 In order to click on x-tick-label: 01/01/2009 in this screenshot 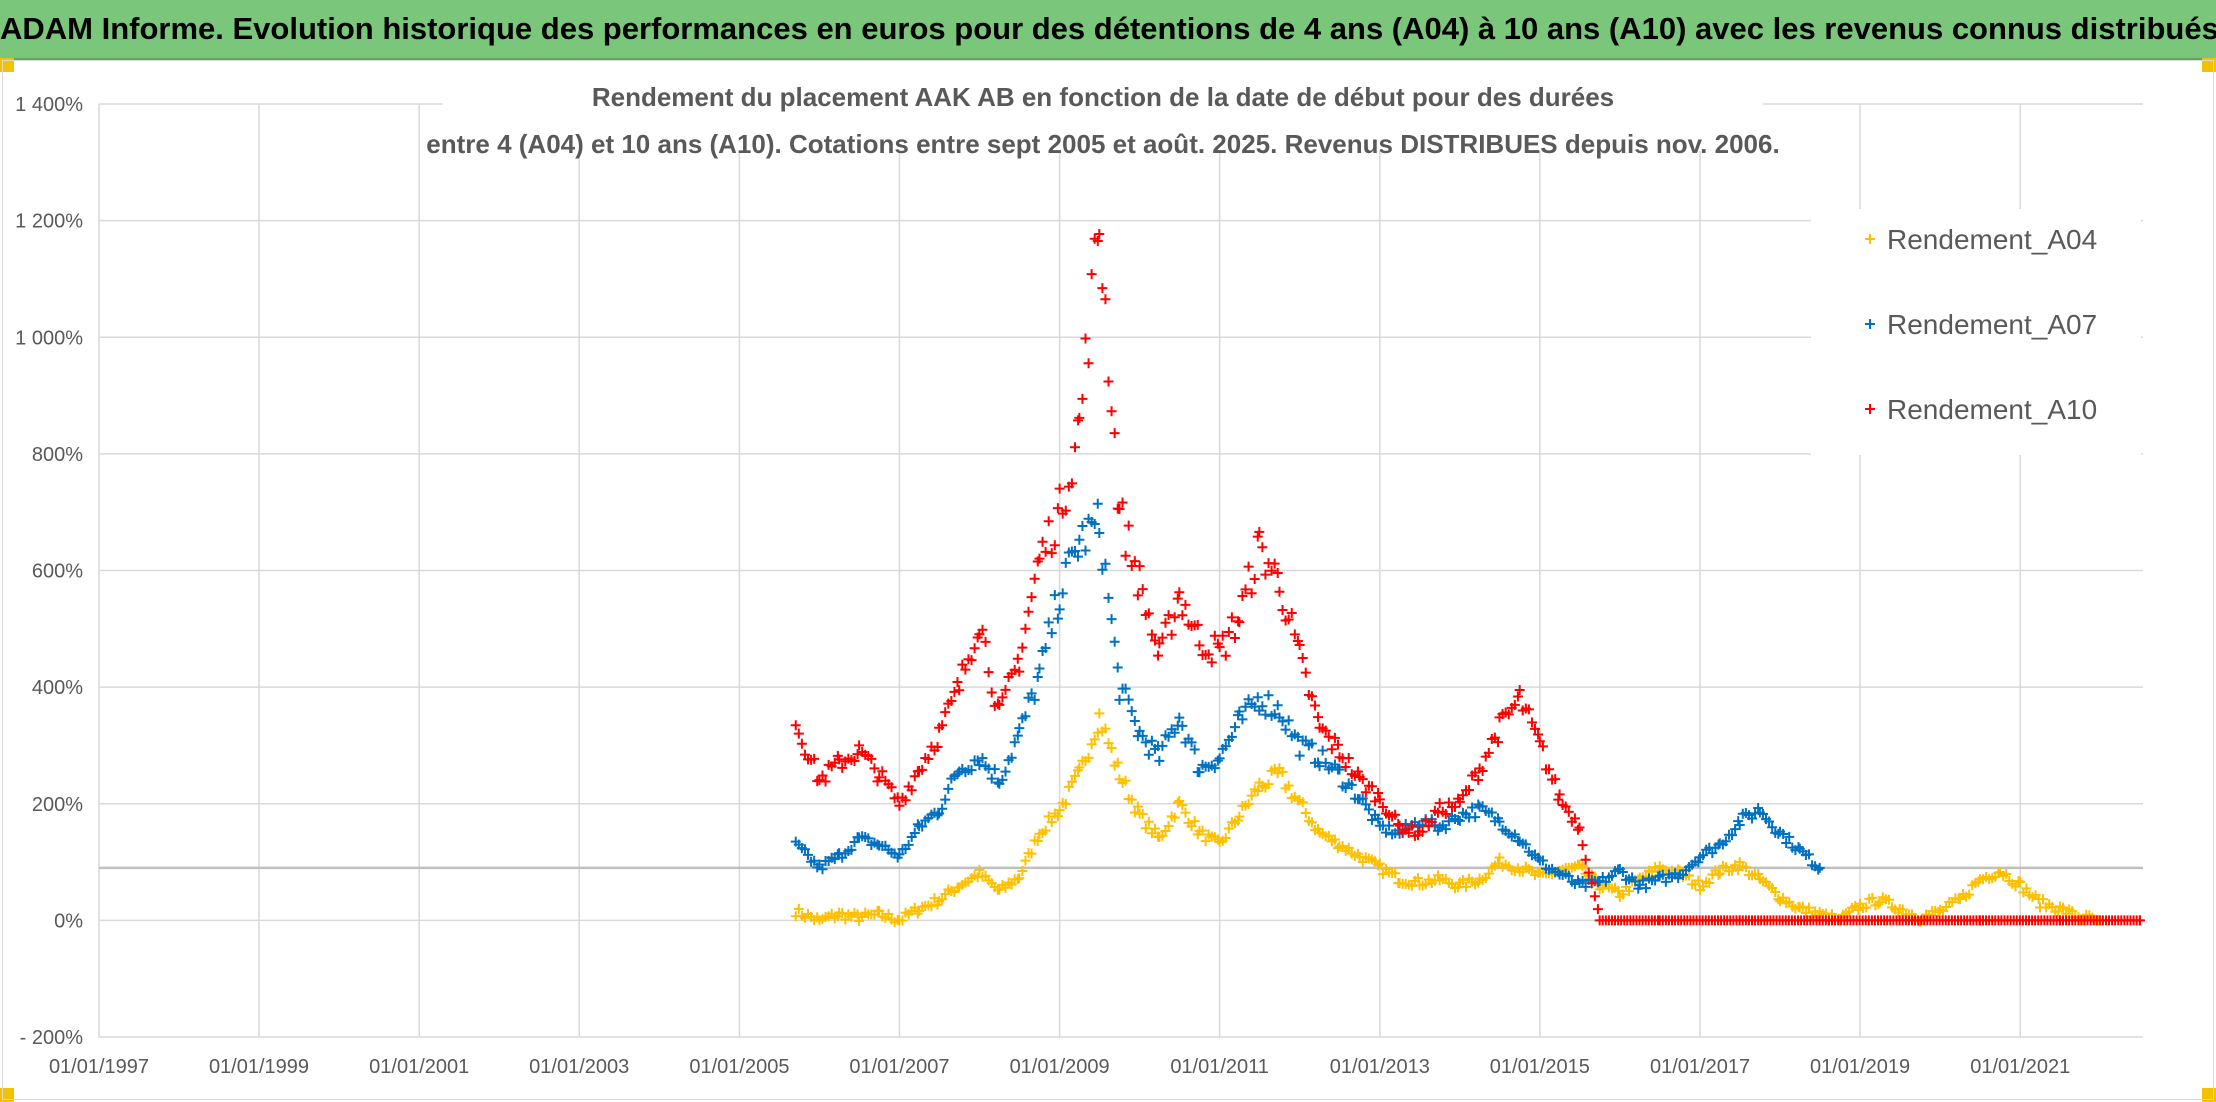, I will do `click(1060, 1067)`.